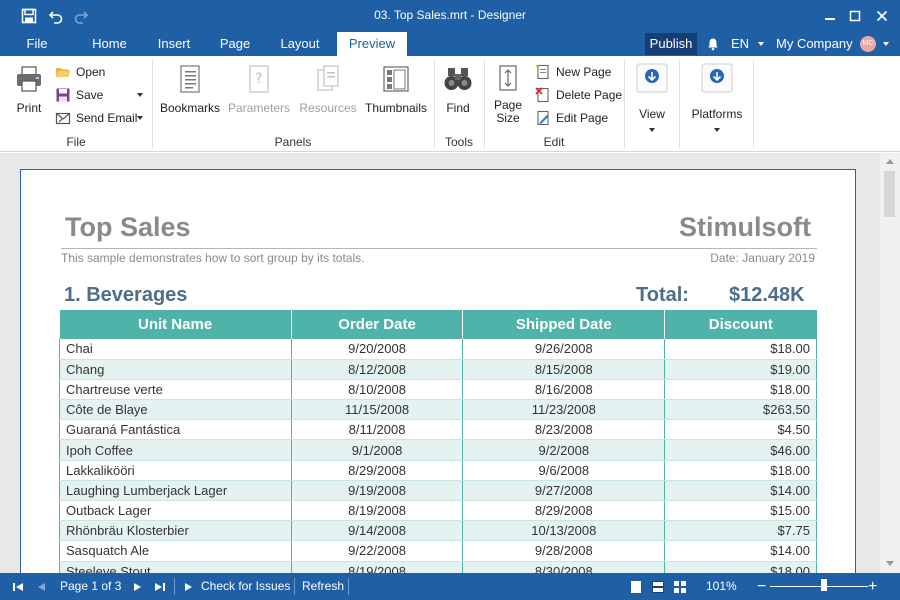 Image resolution: width=900 pixels, height=600 pixels. Describe the element at coordinates (814, 43) in the screenshot. I see `account-name: My Company` at that location.